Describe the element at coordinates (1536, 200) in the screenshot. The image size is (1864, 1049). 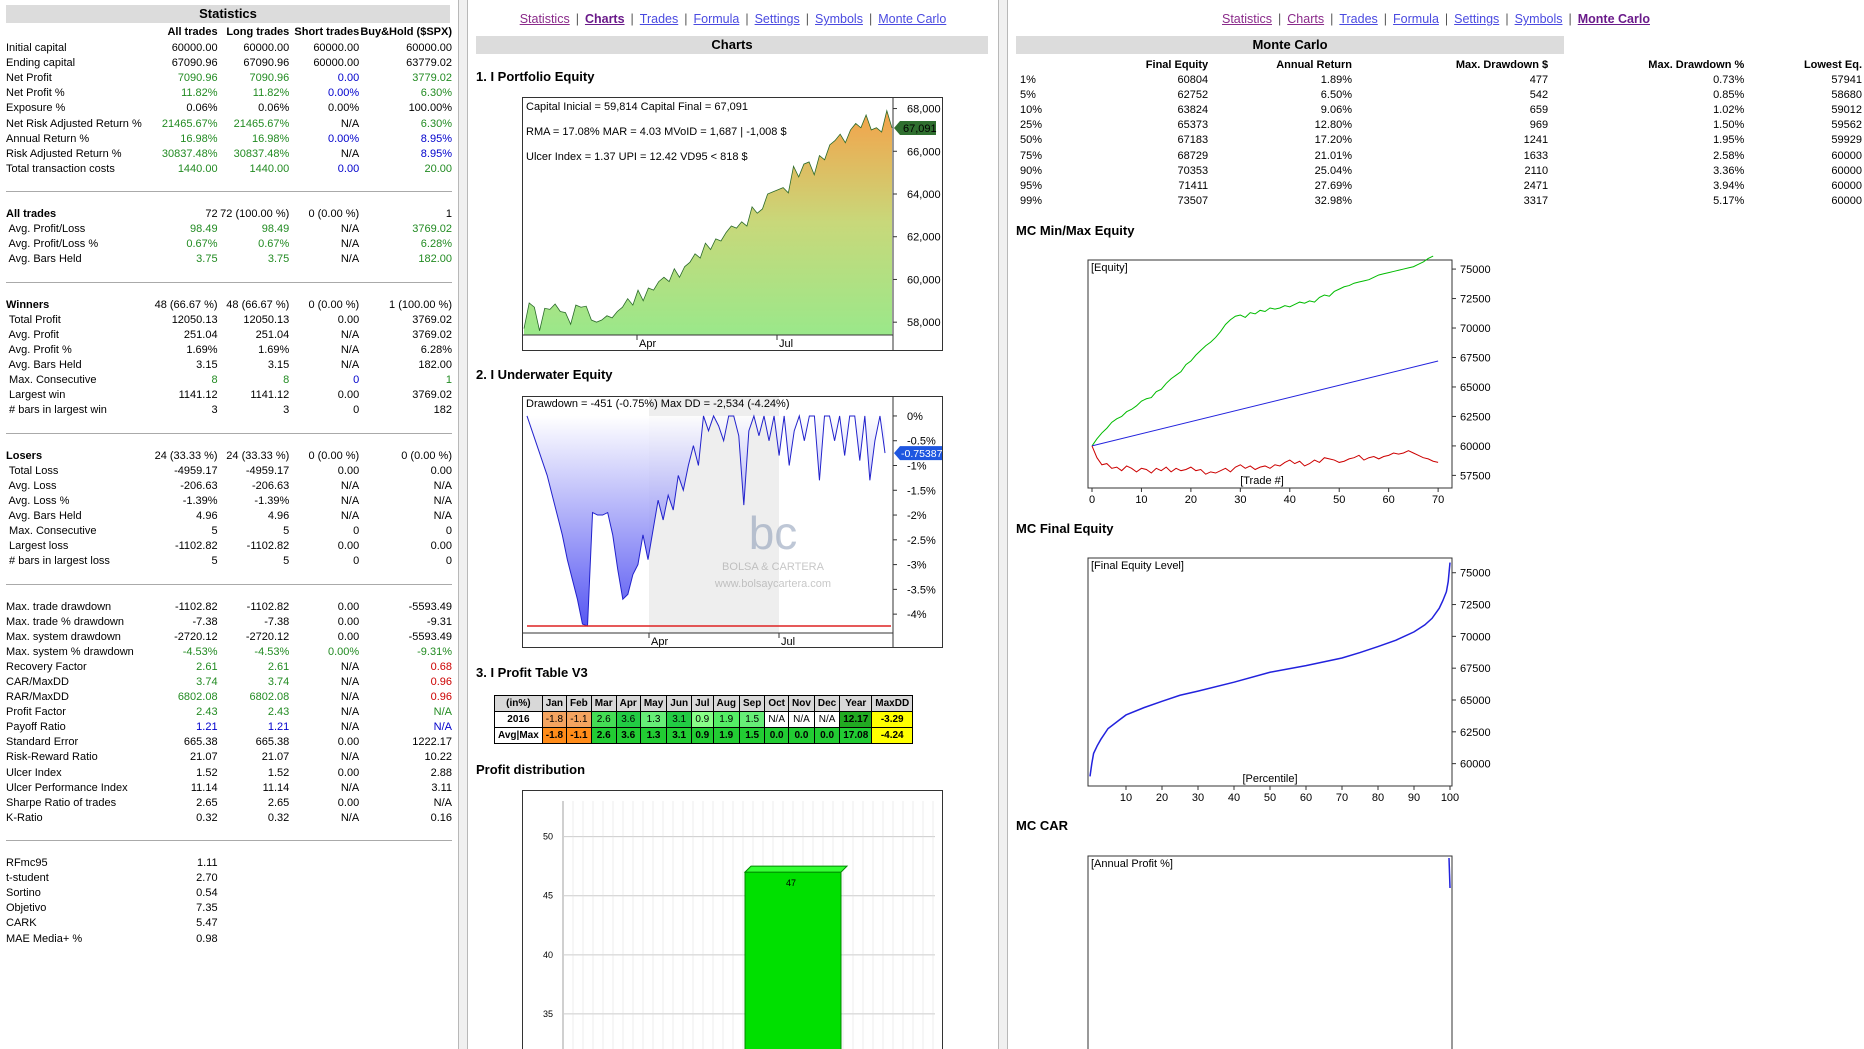
I see `mc-cell: 3317` at that location.